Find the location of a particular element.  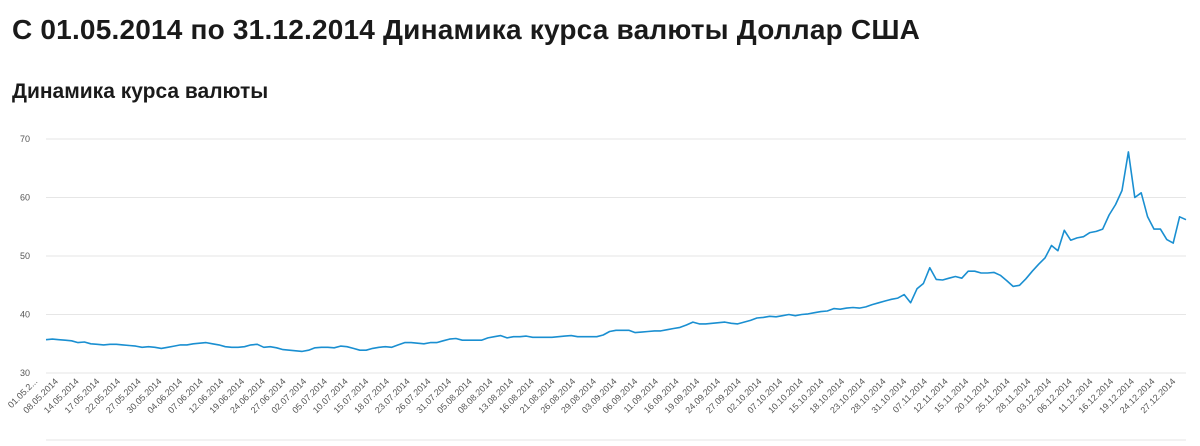

y-tick-label: 40 is located at coordinates (25, 315).